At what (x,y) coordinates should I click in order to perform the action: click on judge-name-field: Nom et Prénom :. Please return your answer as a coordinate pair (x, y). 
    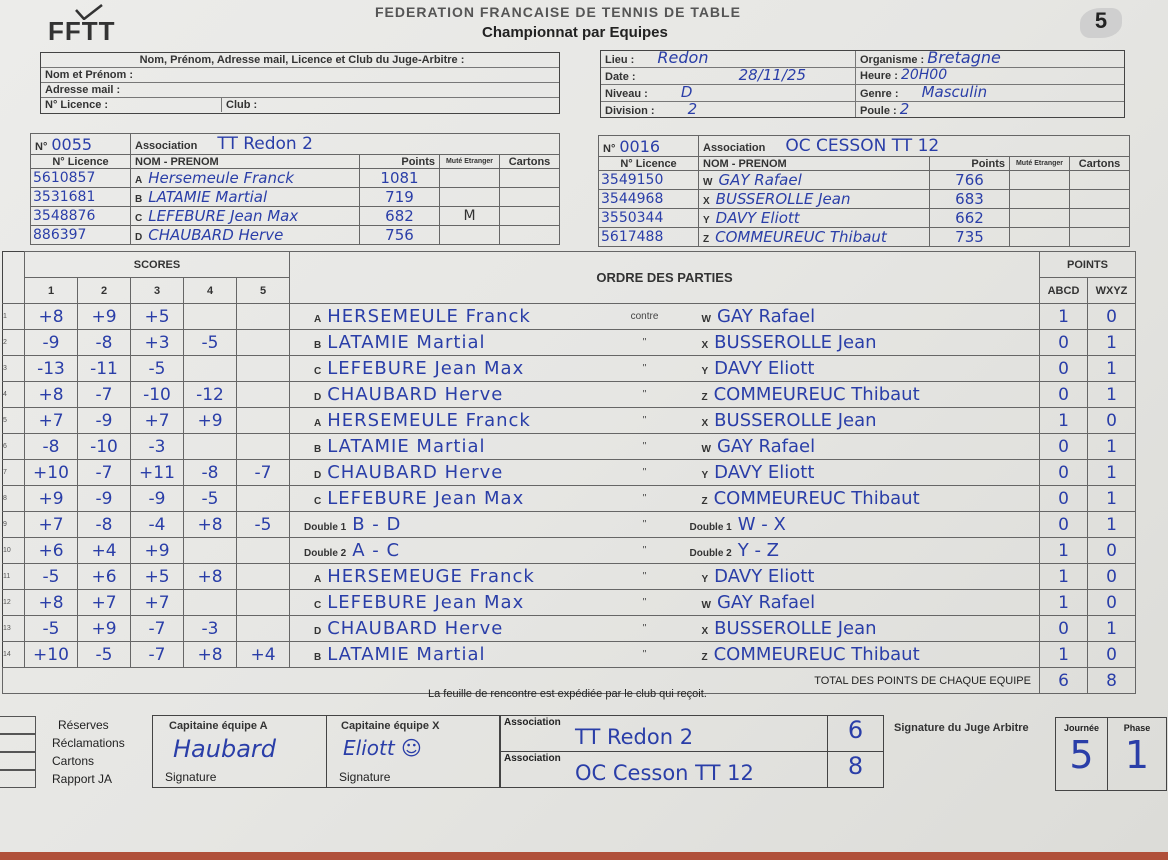
    Looking at the image, I should click on (300, 75).